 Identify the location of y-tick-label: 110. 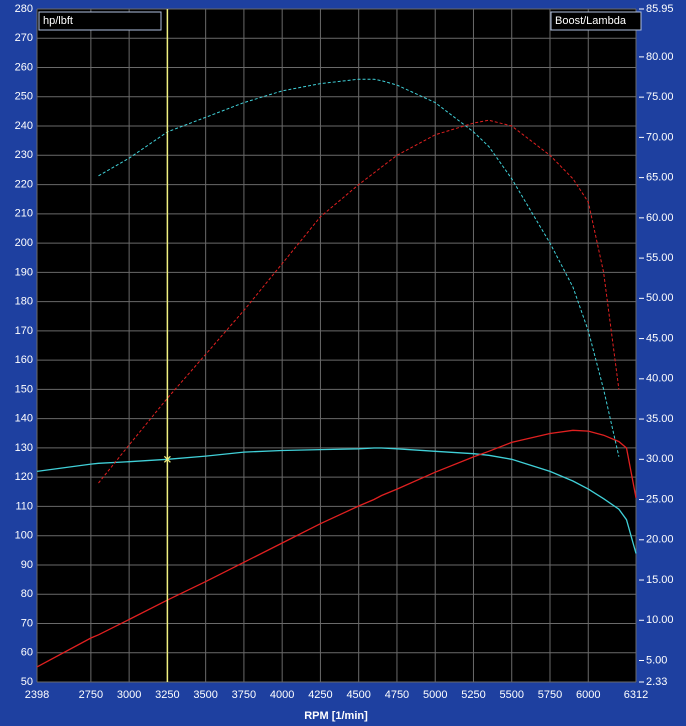
(24, 506).